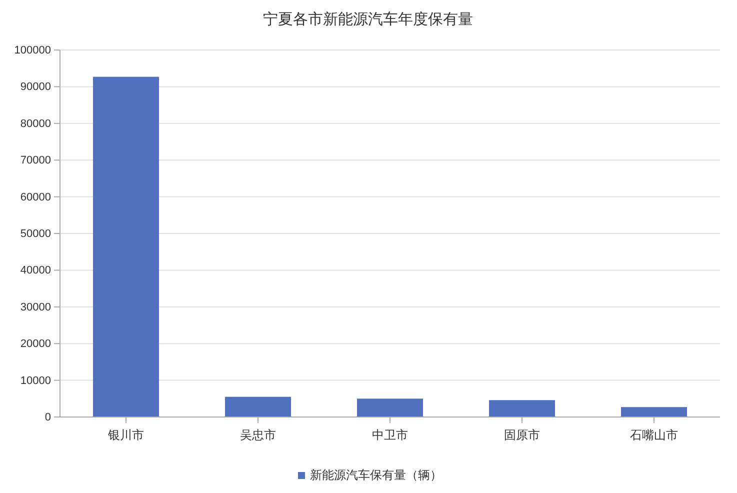 The width and height of the screenshot is (737, 493). What do you see at coordinates (35, 160) in the screenshot?
I see `y-tick-label: 70000` at bounding box center [35, 160].